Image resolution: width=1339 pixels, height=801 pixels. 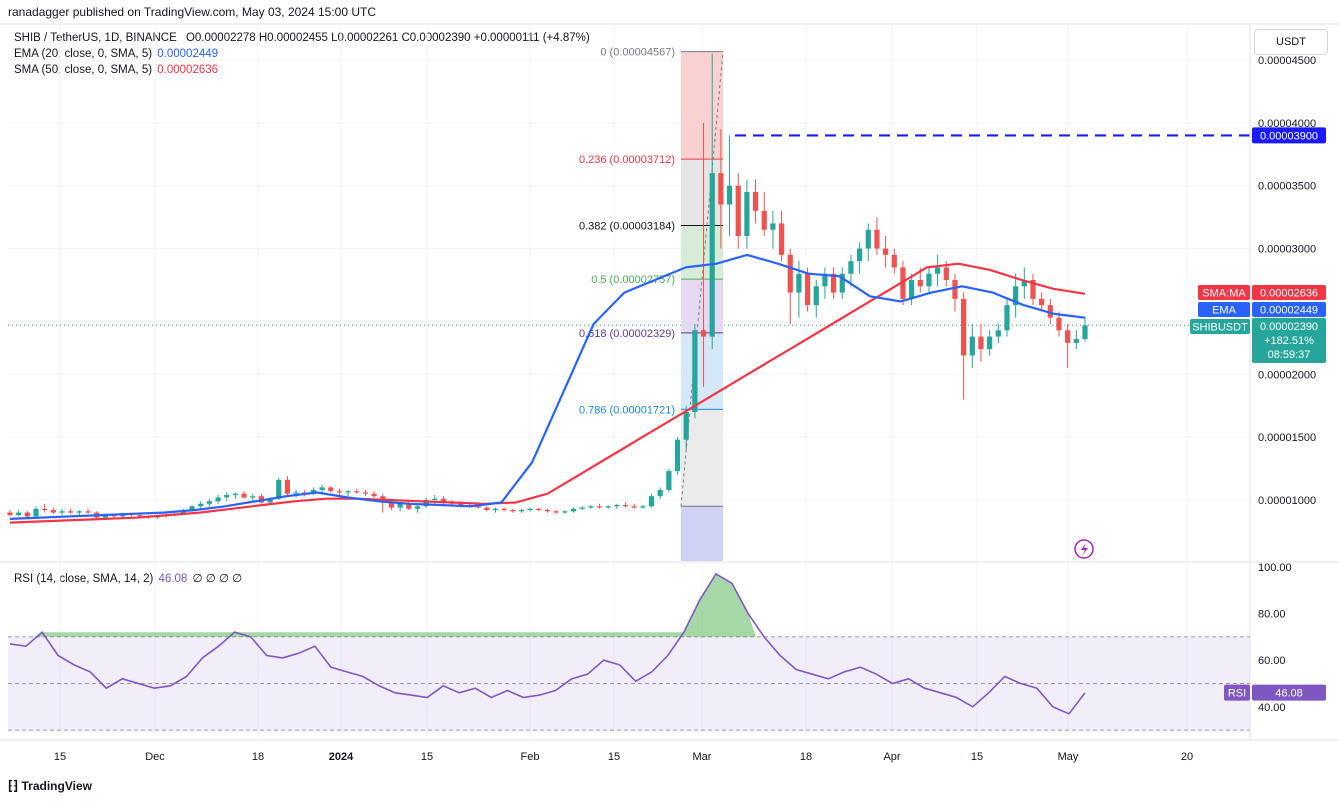 What do you see at coordinates (217, 579) in the screenshot?
I see `rsi-extra: ∅ ∅ ∅ ∅` at bounding box center [217, 579].